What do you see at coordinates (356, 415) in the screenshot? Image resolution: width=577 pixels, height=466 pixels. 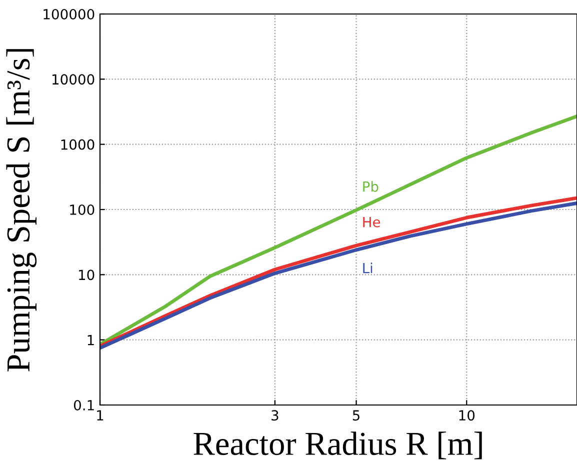 I see `x-tick-label: 5` at bounding box center [356, 415].